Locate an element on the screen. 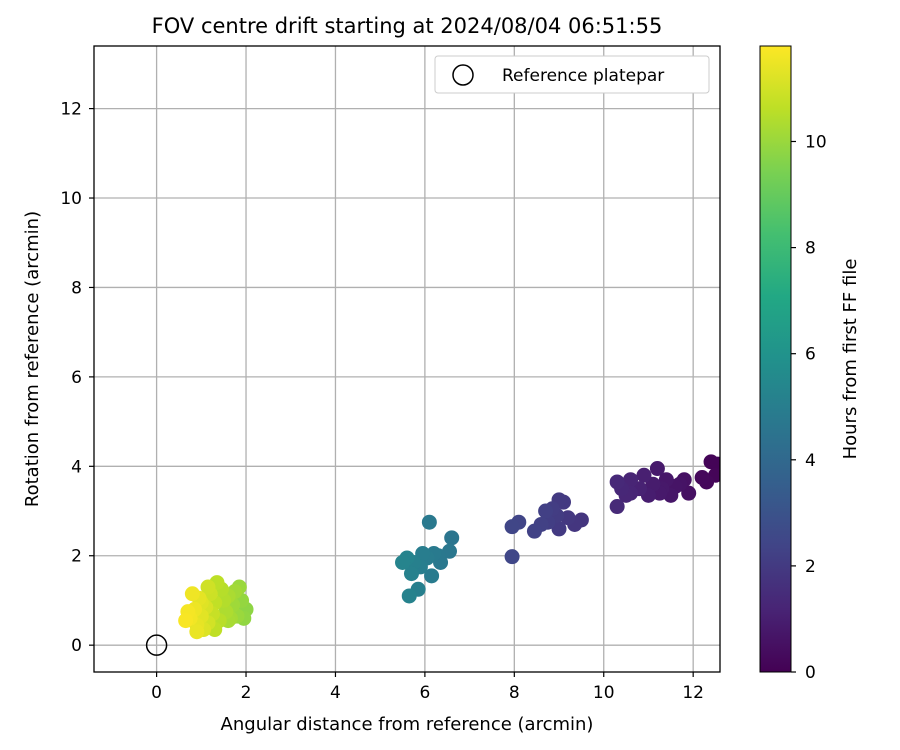 The width and height of the screenshot is (900, 750). colorbar-label: Hours from first FF file is located at coordinates (850, 359).